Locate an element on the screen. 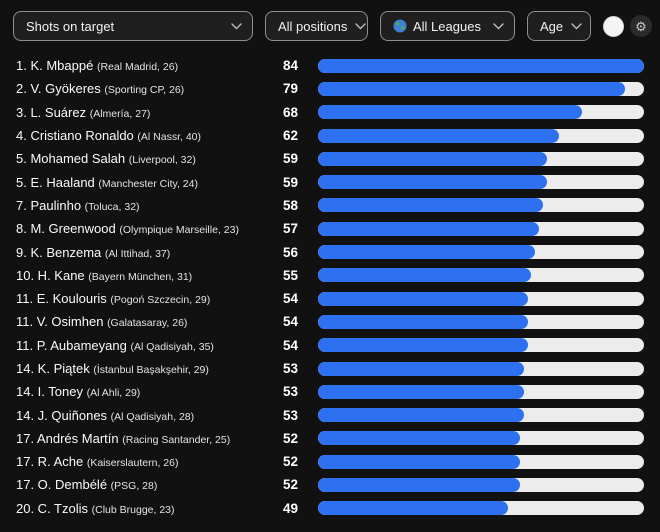 The width and height of the screenshot is (660, 532). player-club-age: (İstanbul Başakşehir, 29) is located at coordinates (151, 370).